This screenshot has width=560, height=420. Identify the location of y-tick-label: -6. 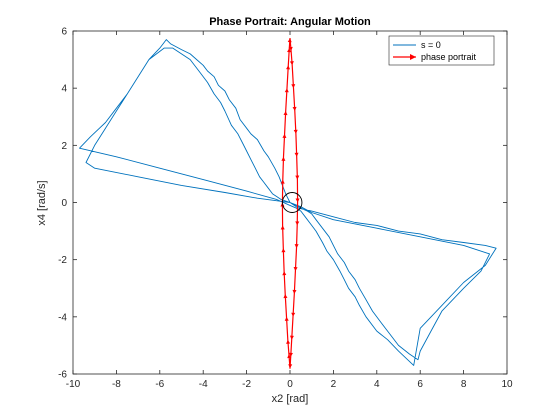
(62, 375).